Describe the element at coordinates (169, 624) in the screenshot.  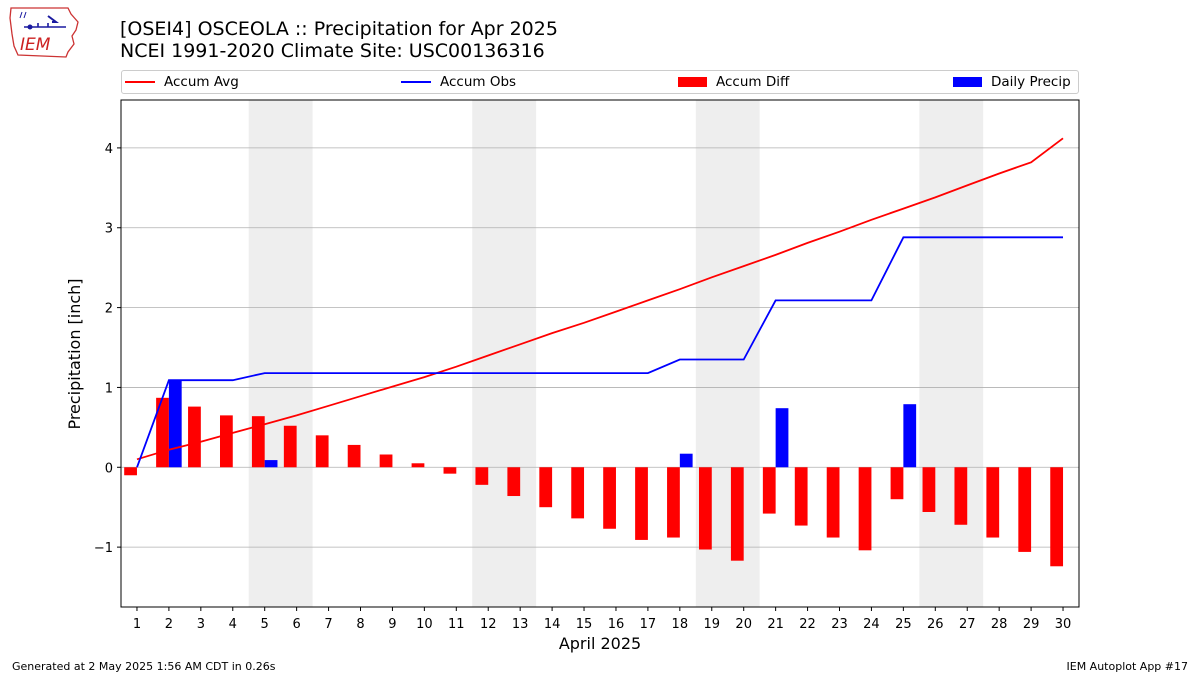
I see `xtick-label-2: 2` at that location.